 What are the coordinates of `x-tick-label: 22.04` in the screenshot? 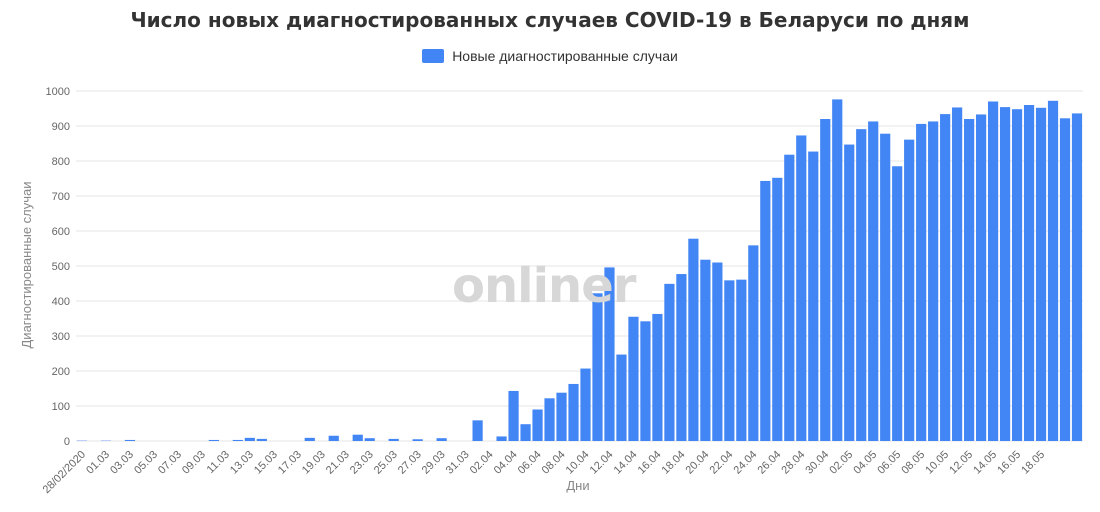 It's located at (722, 463).